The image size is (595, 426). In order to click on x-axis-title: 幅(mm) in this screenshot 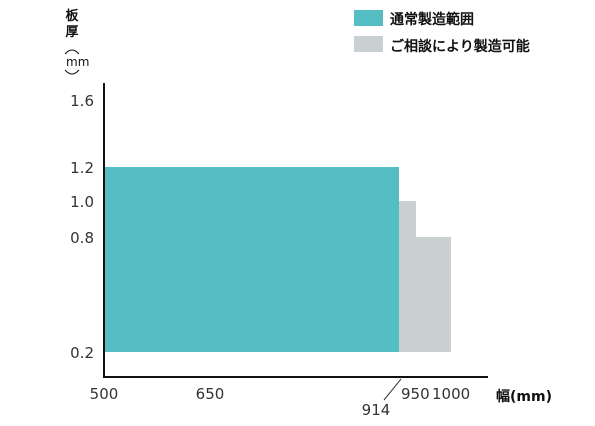, I will do `click(524, 396)`.